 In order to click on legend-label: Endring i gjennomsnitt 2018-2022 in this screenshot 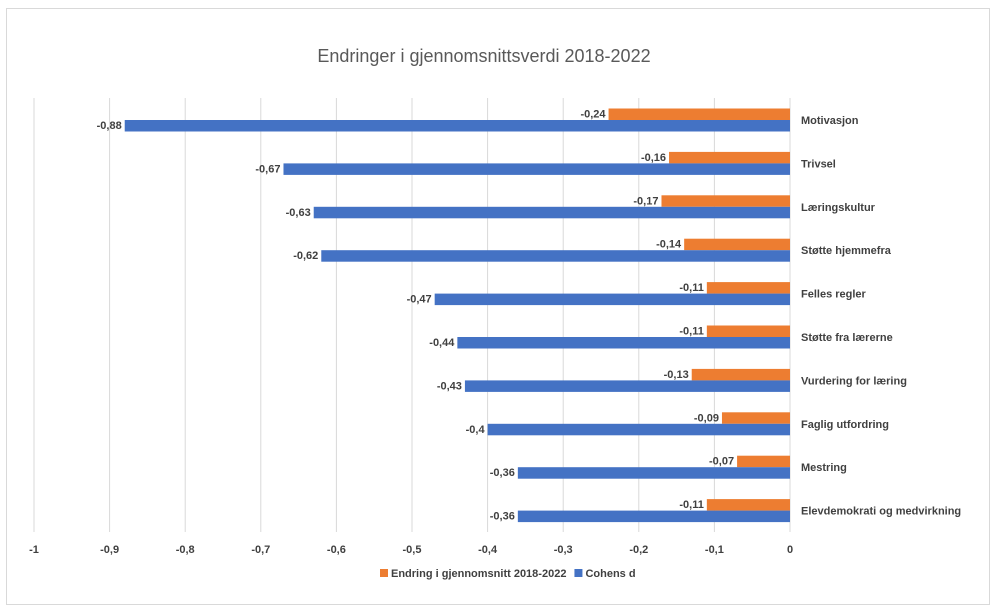, I will do `click(478, 574)`.